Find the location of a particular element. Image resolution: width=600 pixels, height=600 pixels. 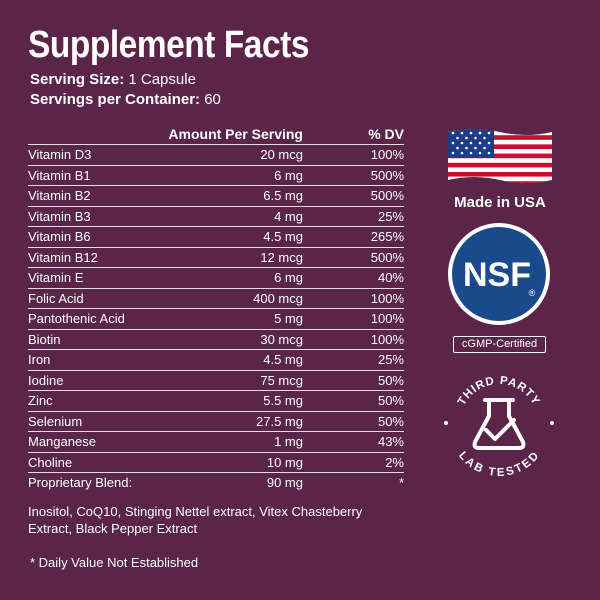

table-row: Vitamin D3 20 mcg 100% is located at coordinates (216, 154).